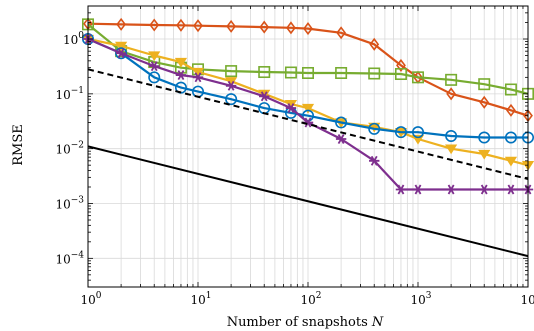 The height and width of the screenshot is (331, 534). I want to click on x-axis-label-text: Number of snapshots, so click(299, 322).